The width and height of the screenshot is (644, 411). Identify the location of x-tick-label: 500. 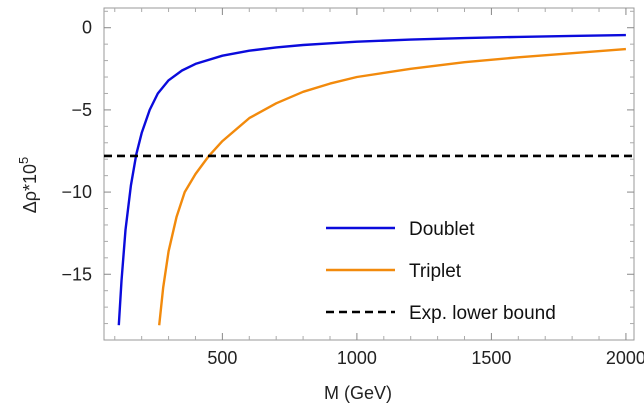
(222, 358).